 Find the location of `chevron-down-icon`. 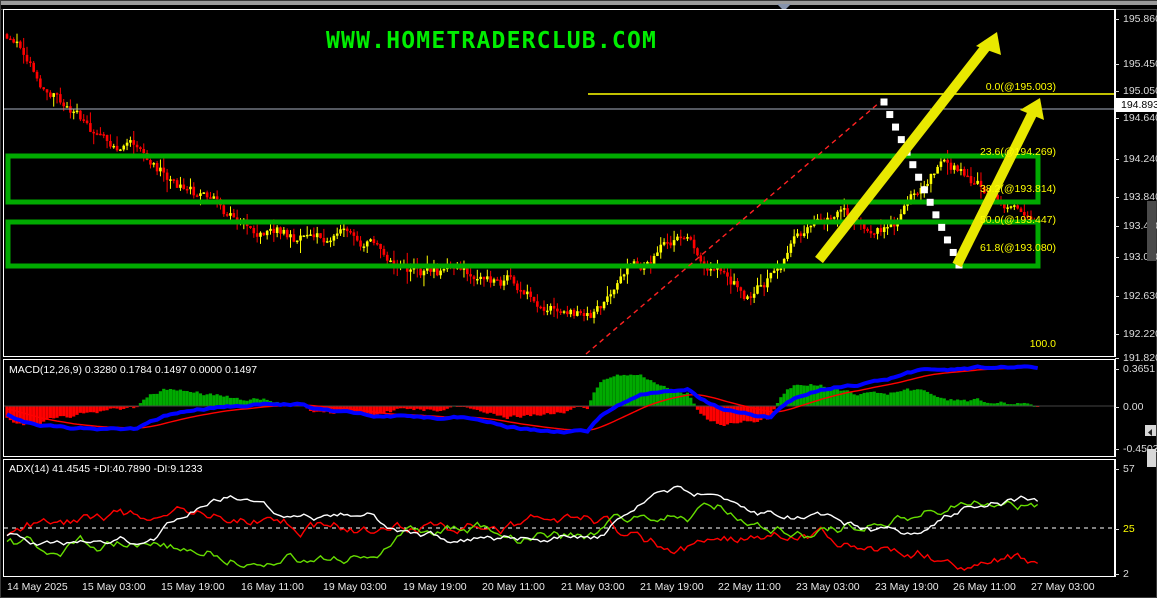

chevron-down-icon is located at coordinates (784, 7).